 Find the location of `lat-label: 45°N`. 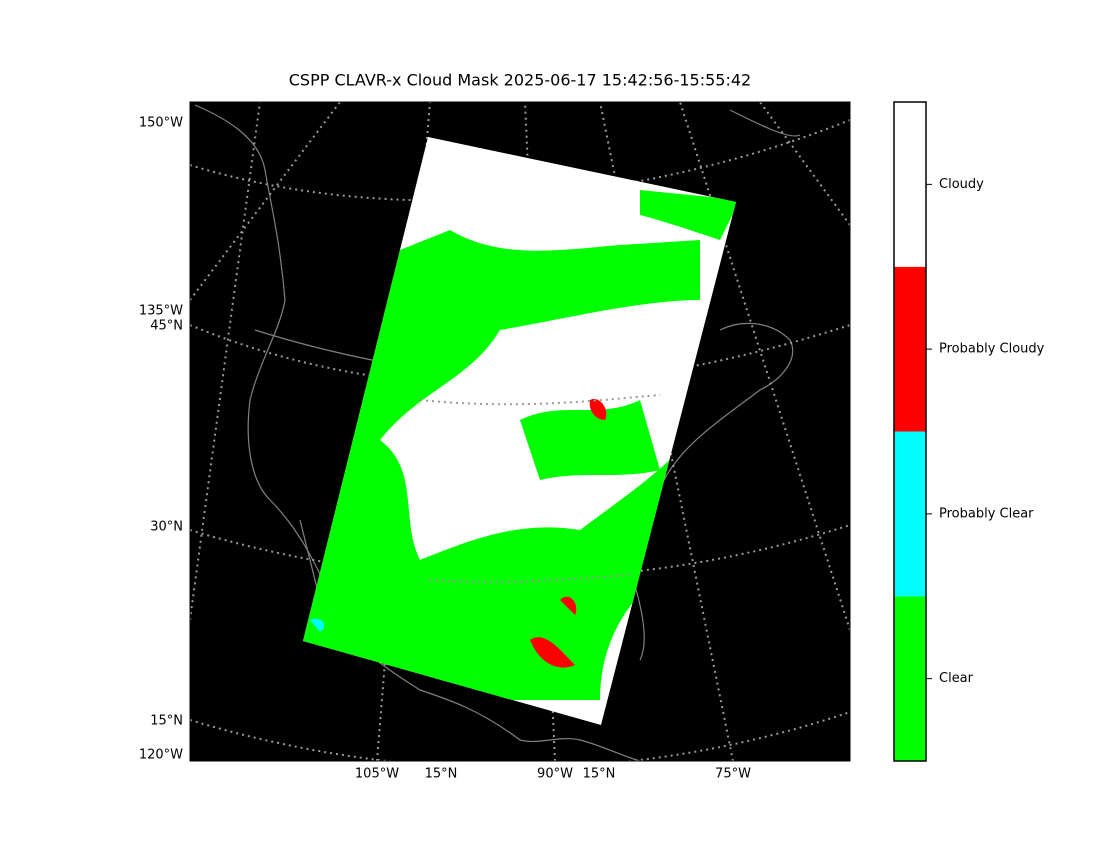

lat-label: 45°N is located at coordinates (166, 326).